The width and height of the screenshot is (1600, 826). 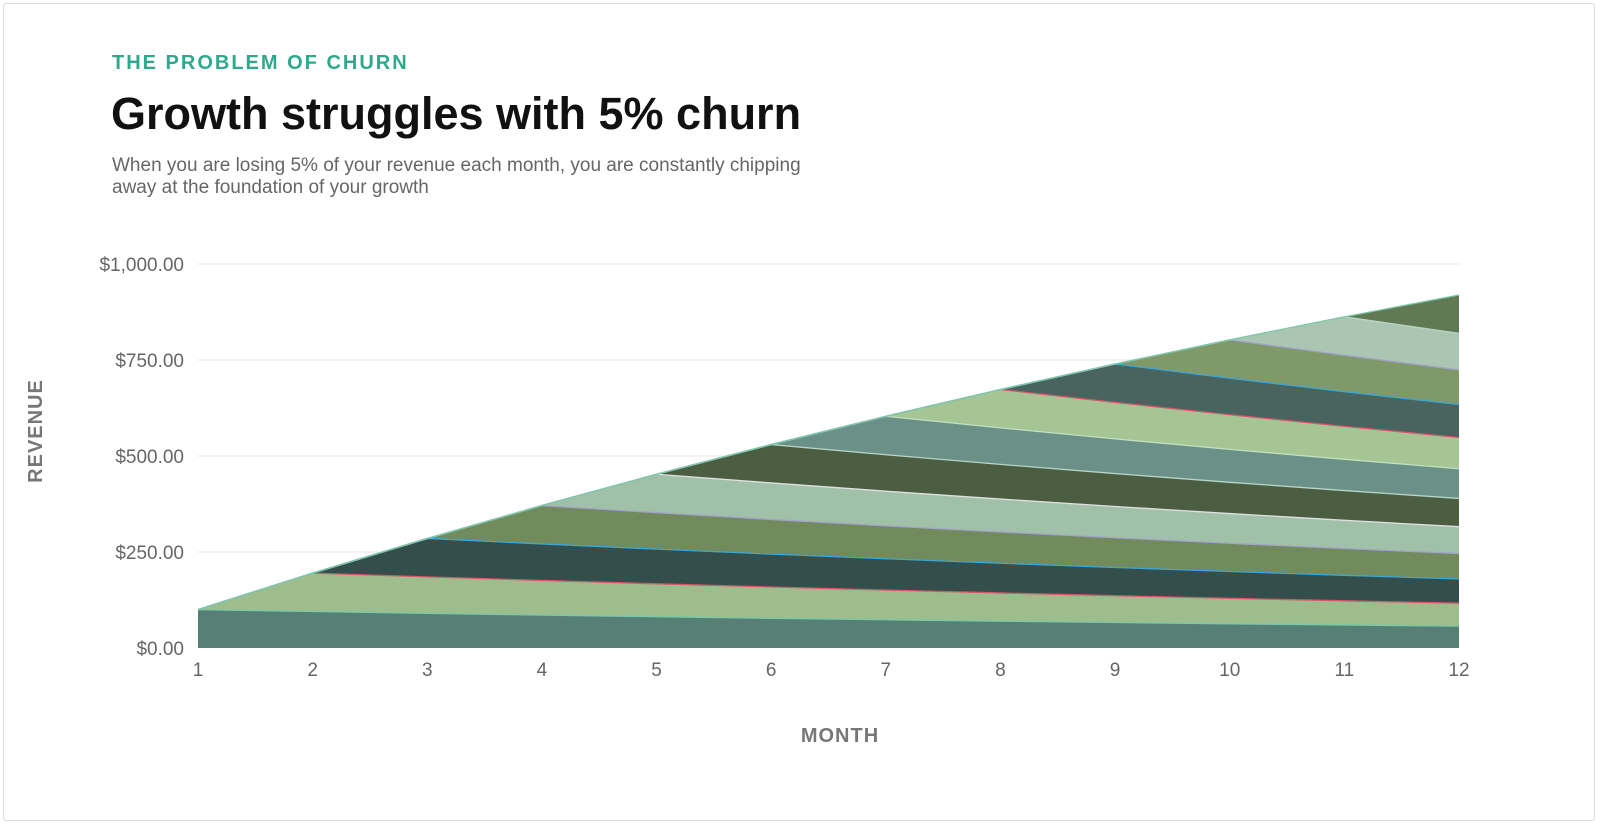 What do you see at coordinates (886, 670) in the screenshot?
I see `x-tick-label: 7` at bounding box center [886, 670].